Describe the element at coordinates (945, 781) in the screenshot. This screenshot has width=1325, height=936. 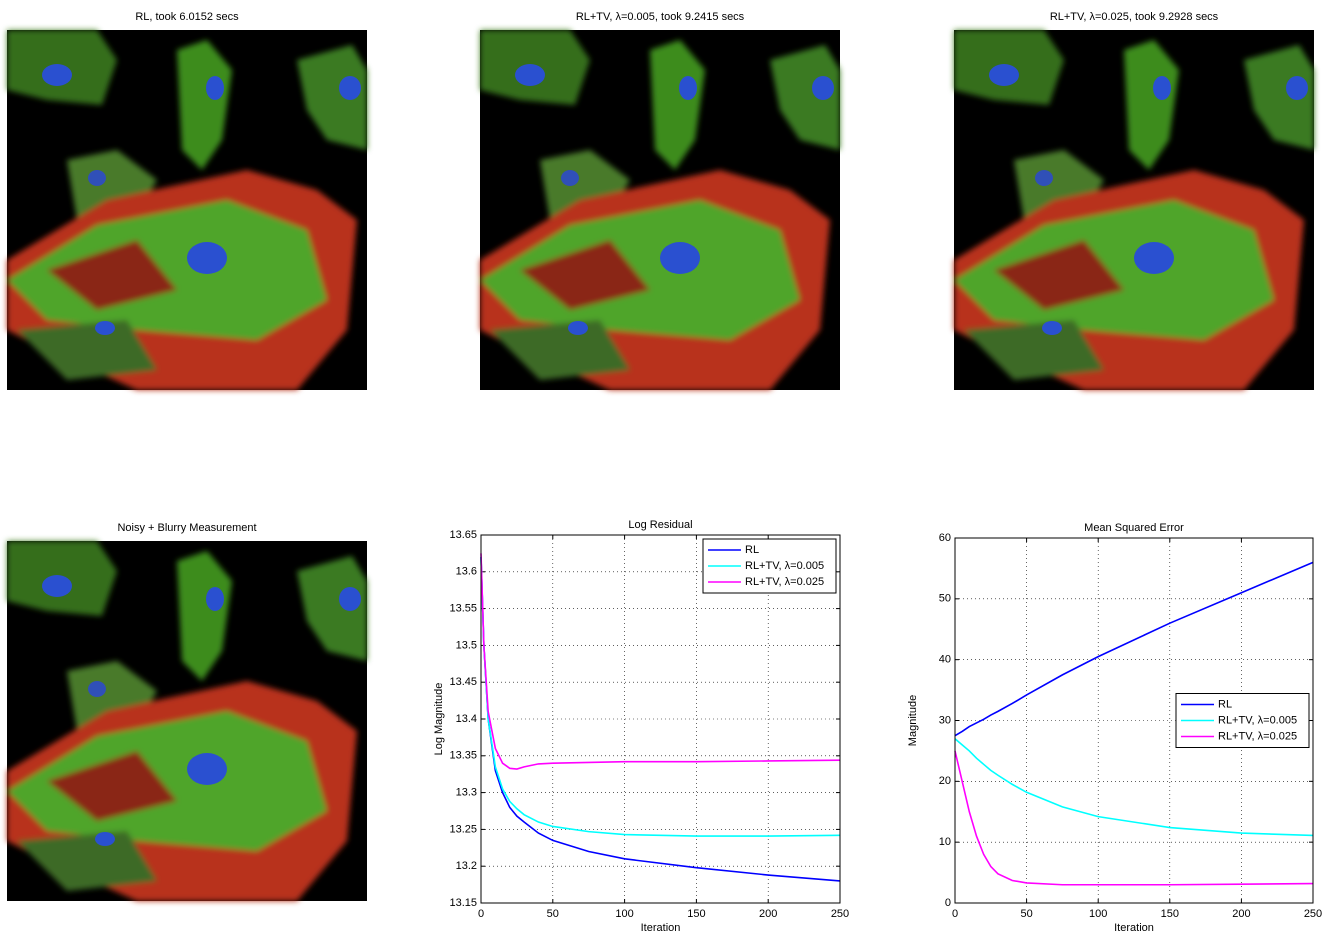
I see `y-tick-label: 20` at that location.